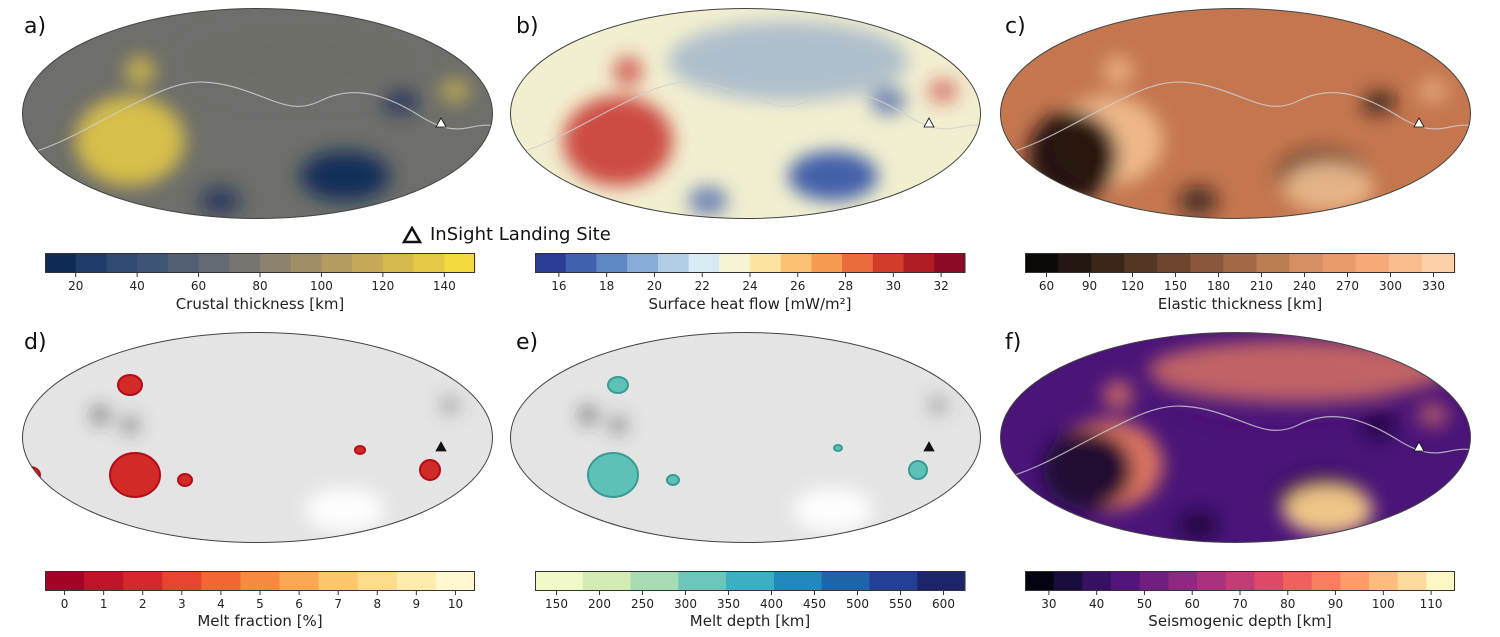 The height and width of the screenshot is (637, 1500). Describe the element at coordinates (338, 604) in the screenshot. I see `colorbar-tick-label: 7` at that location.